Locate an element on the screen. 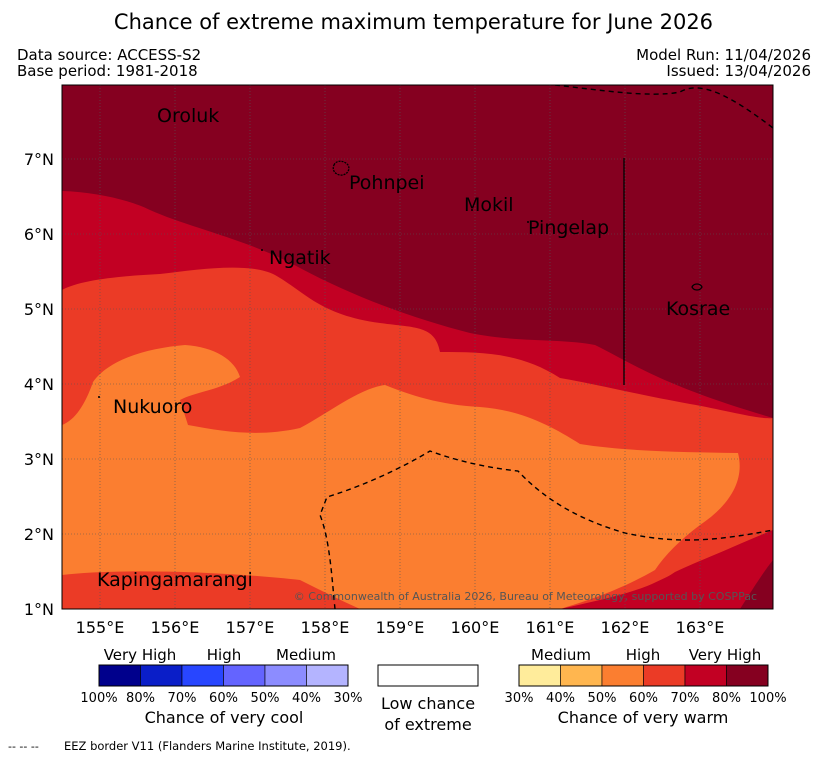 The width and height of the screenshot is (827, 758). lat-label-1n: 1°N is located at coordinates (39, 609).